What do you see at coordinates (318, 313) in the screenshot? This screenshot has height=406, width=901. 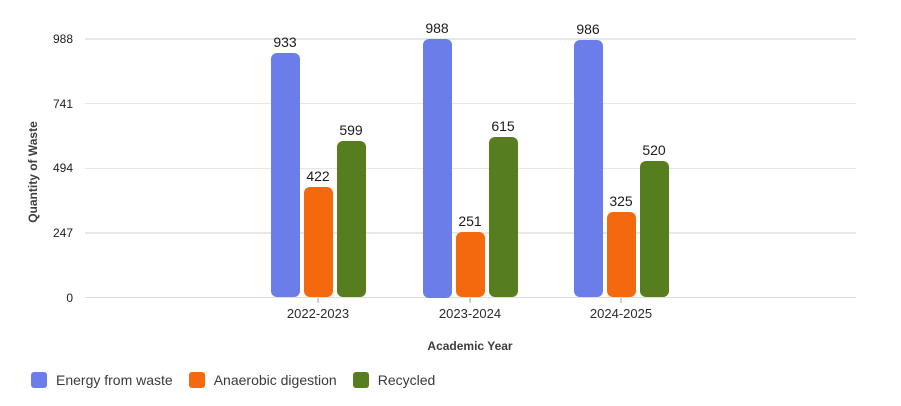 I see `x-tick-label: 2022-2023` at bounding box center [318, 313].